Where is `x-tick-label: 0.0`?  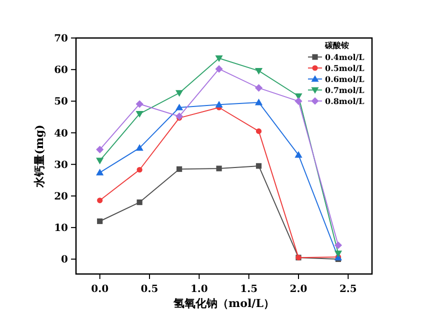
x-tick-label: 0.0 is located at coordinates (100, 289).